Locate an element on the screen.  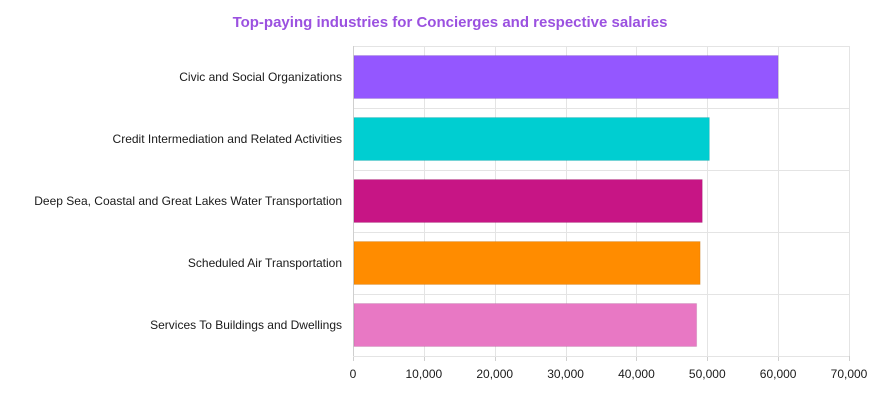
x-tick-label: 70,000 is located at coordinates (849, 374).